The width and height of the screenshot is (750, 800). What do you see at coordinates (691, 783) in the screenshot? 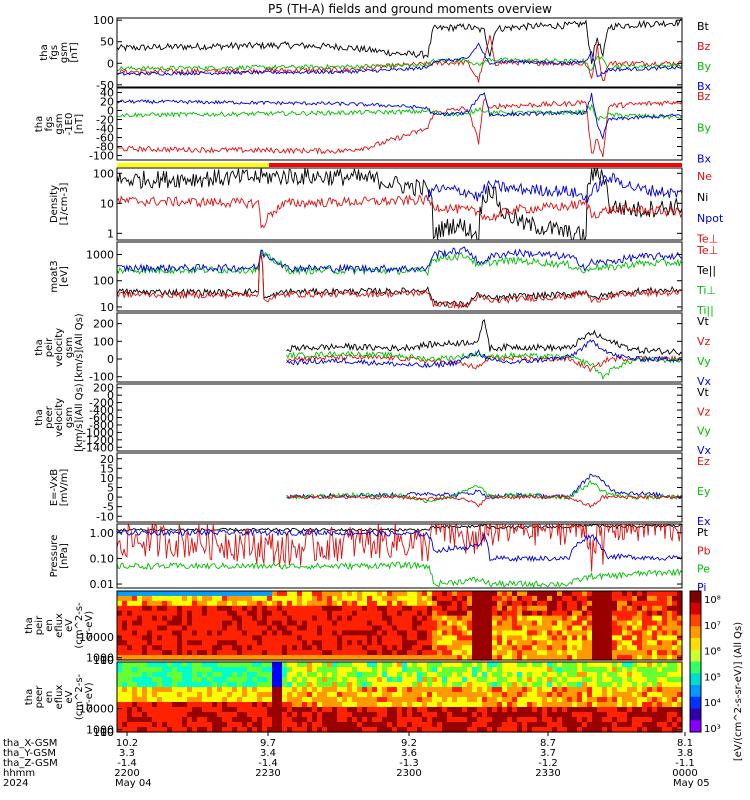
I see `x-axis-value: May 05` at bounding box center [691, 783].